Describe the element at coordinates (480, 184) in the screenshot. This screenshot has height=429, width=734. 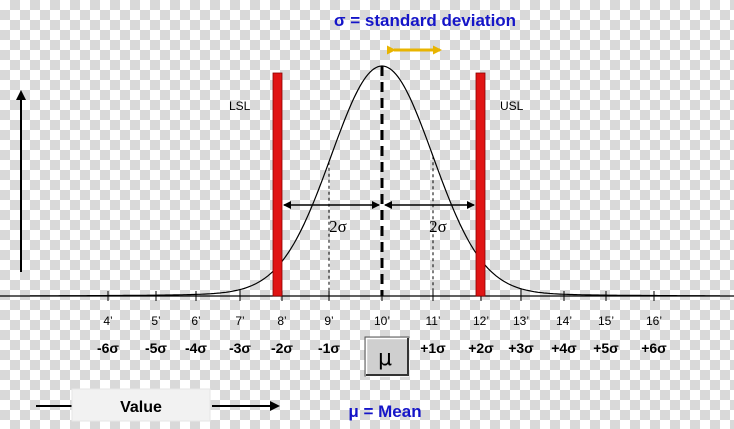
I see `usl-bar` at that location.